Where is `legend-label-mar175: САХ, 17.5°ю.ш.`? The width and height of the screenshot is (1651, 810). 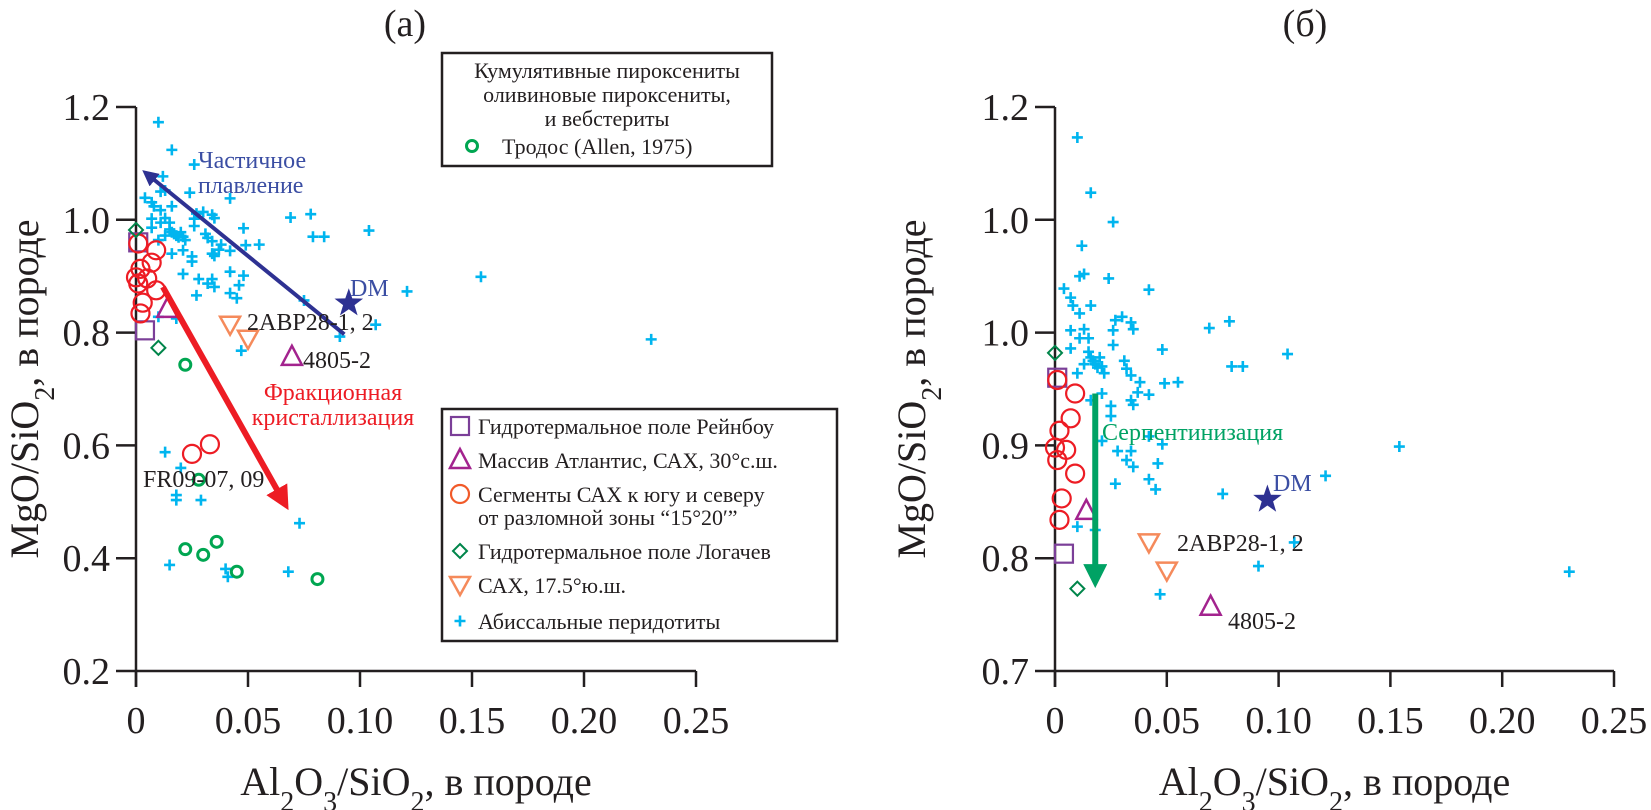
legend-label-mar175: САХ, 17.5°ю.ш. is located at coordinates (552, 585).